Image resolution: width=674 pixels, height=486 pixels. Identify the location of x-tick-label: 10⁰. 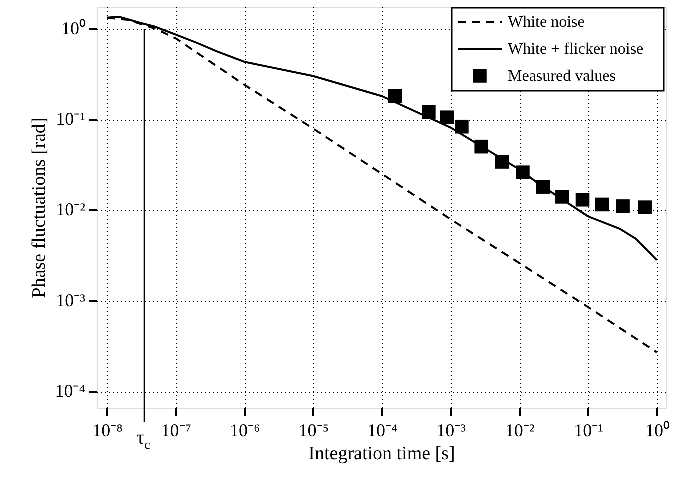
(658, 430).